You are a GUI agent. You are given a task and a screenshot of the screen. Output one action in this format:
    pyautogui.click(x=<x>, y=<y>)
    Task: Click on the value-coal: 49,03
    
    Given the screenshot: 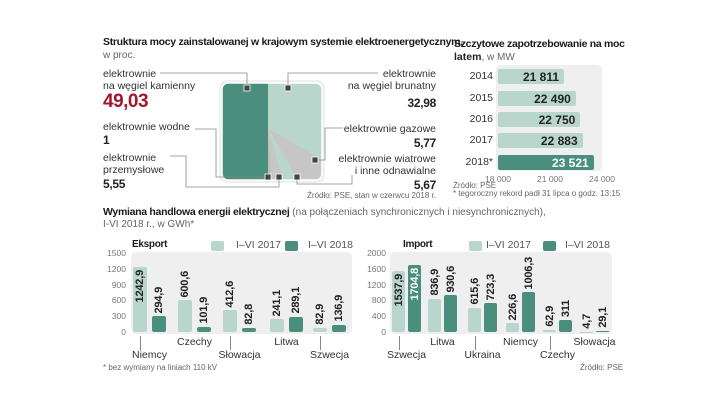 What is the action you would take?
    pyautogui.click(x=126, y=101)
    